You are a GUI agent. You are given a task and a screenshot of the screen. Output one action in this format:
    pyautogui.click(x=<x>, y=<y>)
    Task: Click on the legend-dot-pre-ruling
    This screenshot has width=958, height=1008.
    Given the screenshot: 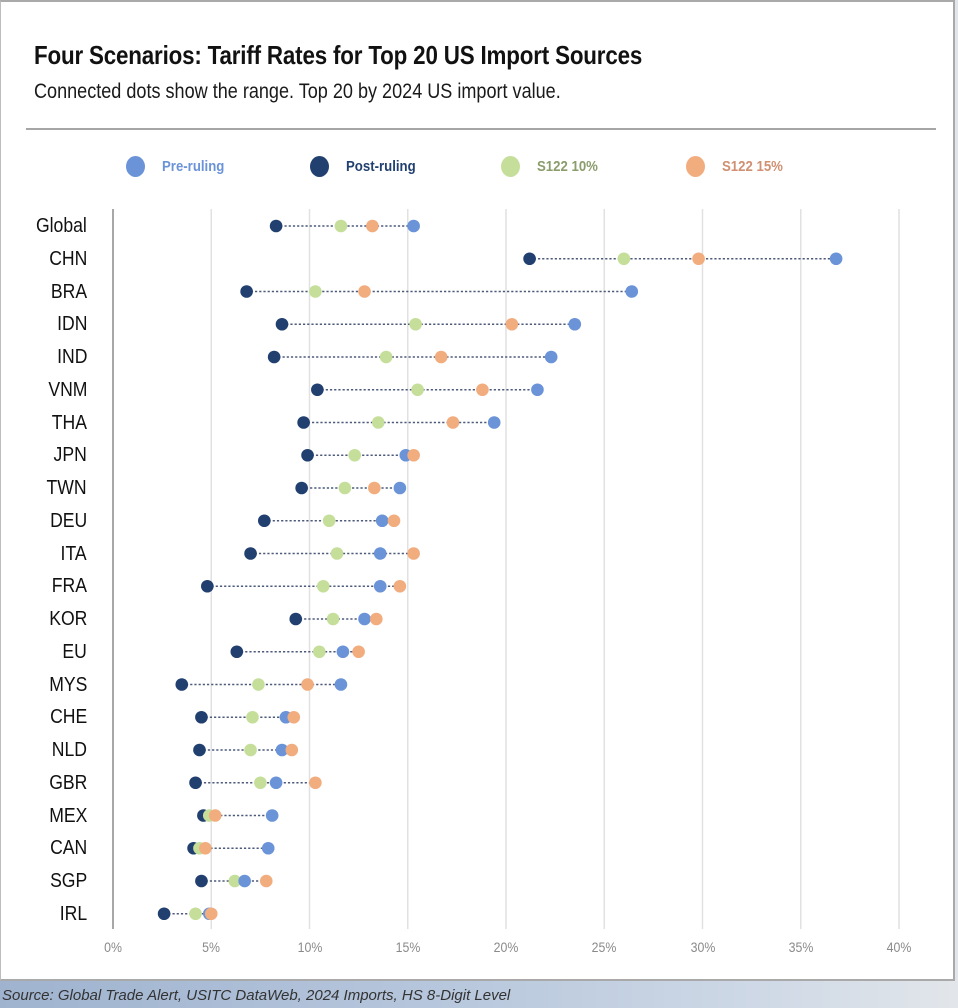 What is the action you would take?
    pyautogui.click(x=135, y=166)
    